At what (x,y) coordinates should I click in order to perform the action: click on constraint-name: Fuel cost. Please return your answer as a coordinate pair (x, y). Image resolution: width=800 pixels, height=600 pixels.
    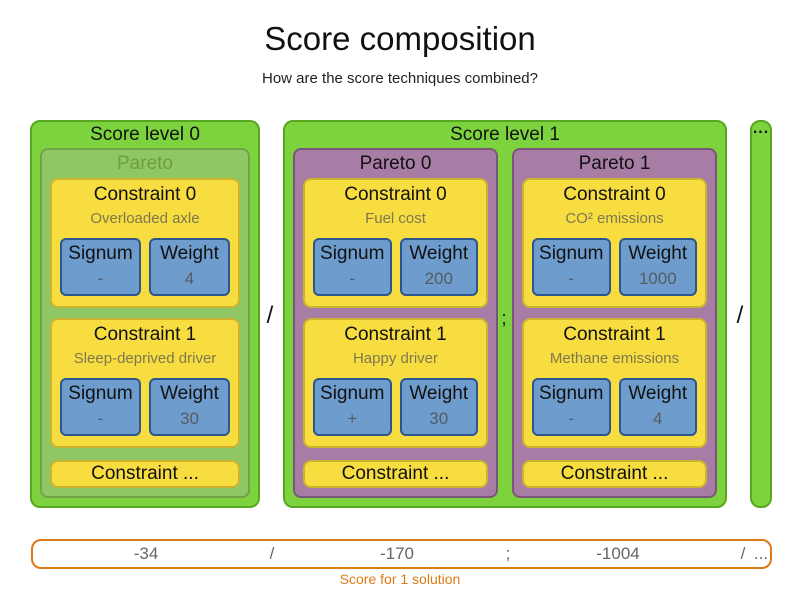
    Looking at the image, I should click on (395, 218).